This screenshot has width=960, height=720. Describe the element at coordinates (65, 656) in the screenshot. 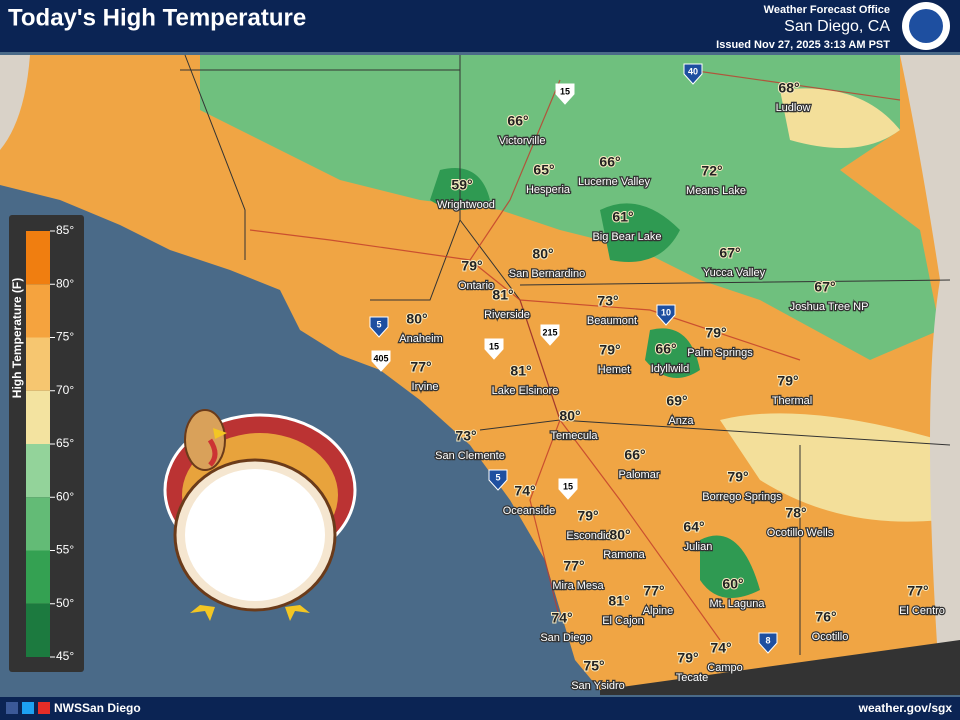

I see `legend-tick-label: 45°` at that location.